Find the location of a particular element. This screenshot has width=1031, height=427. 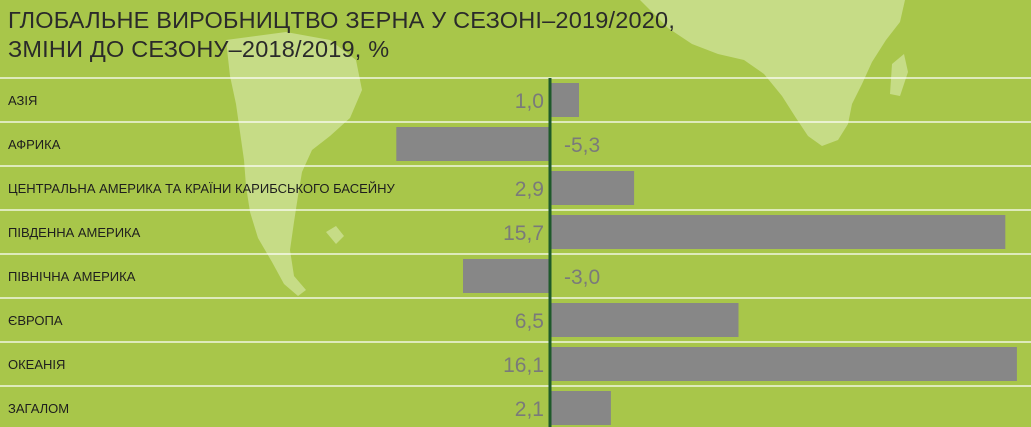

value-label: 2,1 is located at coordinates (529, 409).